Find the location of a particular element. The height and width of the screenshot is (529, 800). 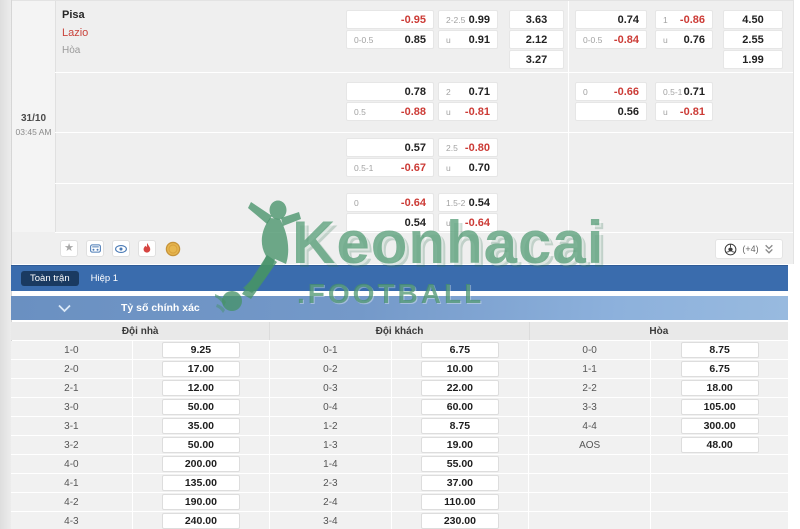

header-home: Đội nhà is located at coordinates (141, 331).